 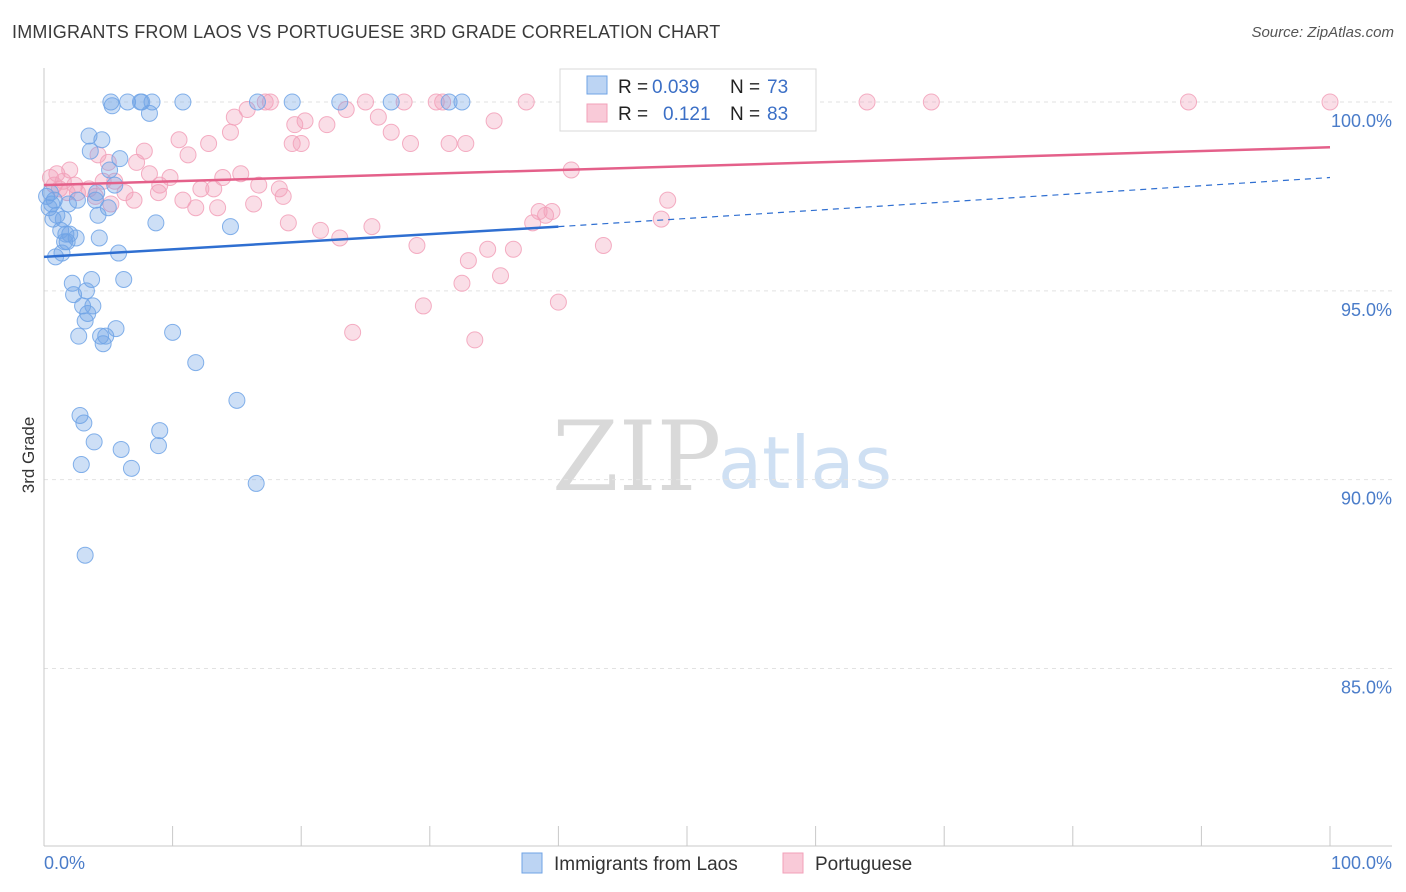 I want to click on laos-trend-line, so click(x=301, y=242).